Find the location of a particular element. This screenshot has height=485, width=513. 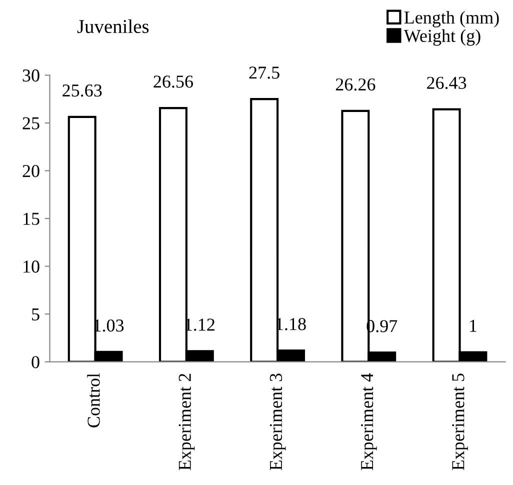

data-label: 1.18 is located at coordinates (291, 324).